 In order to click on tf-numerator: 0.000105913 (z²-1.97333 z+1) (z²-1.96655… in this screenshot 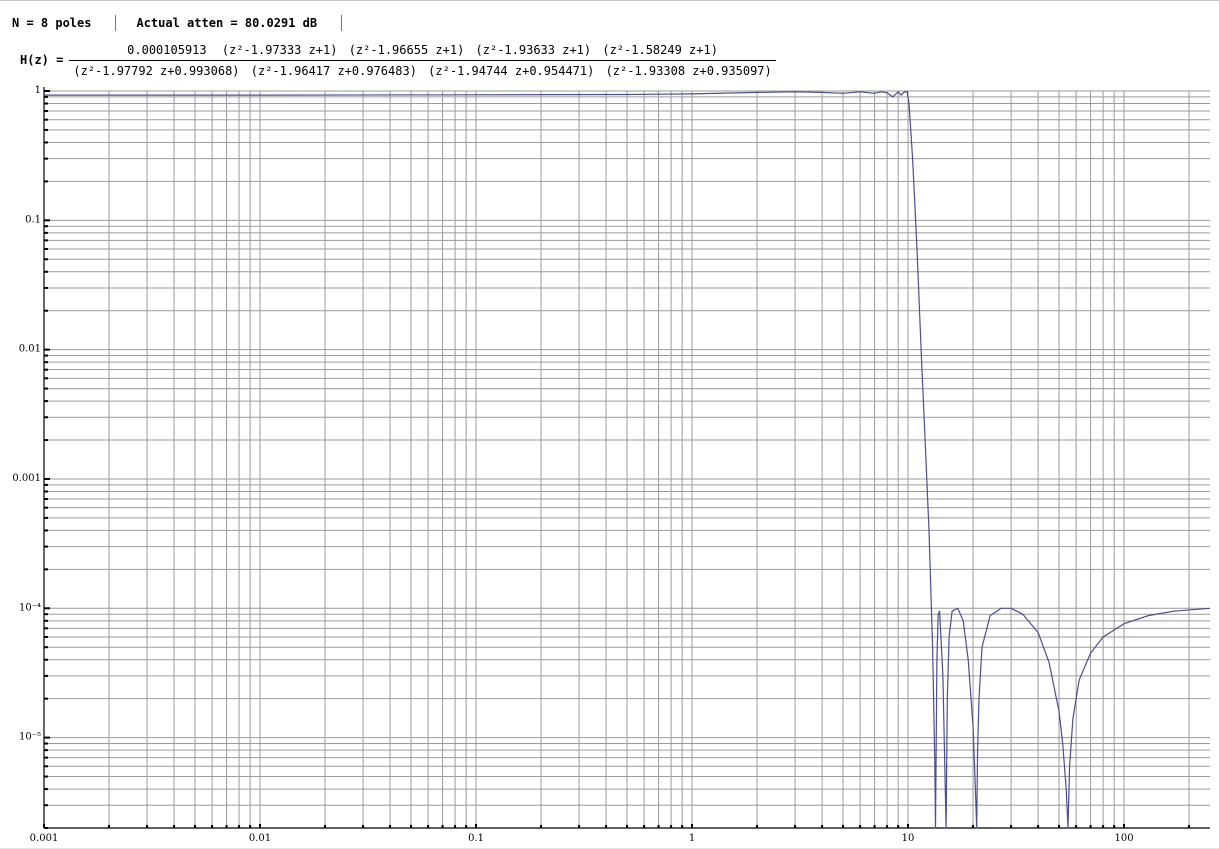, I will do `click(422, 51)`.